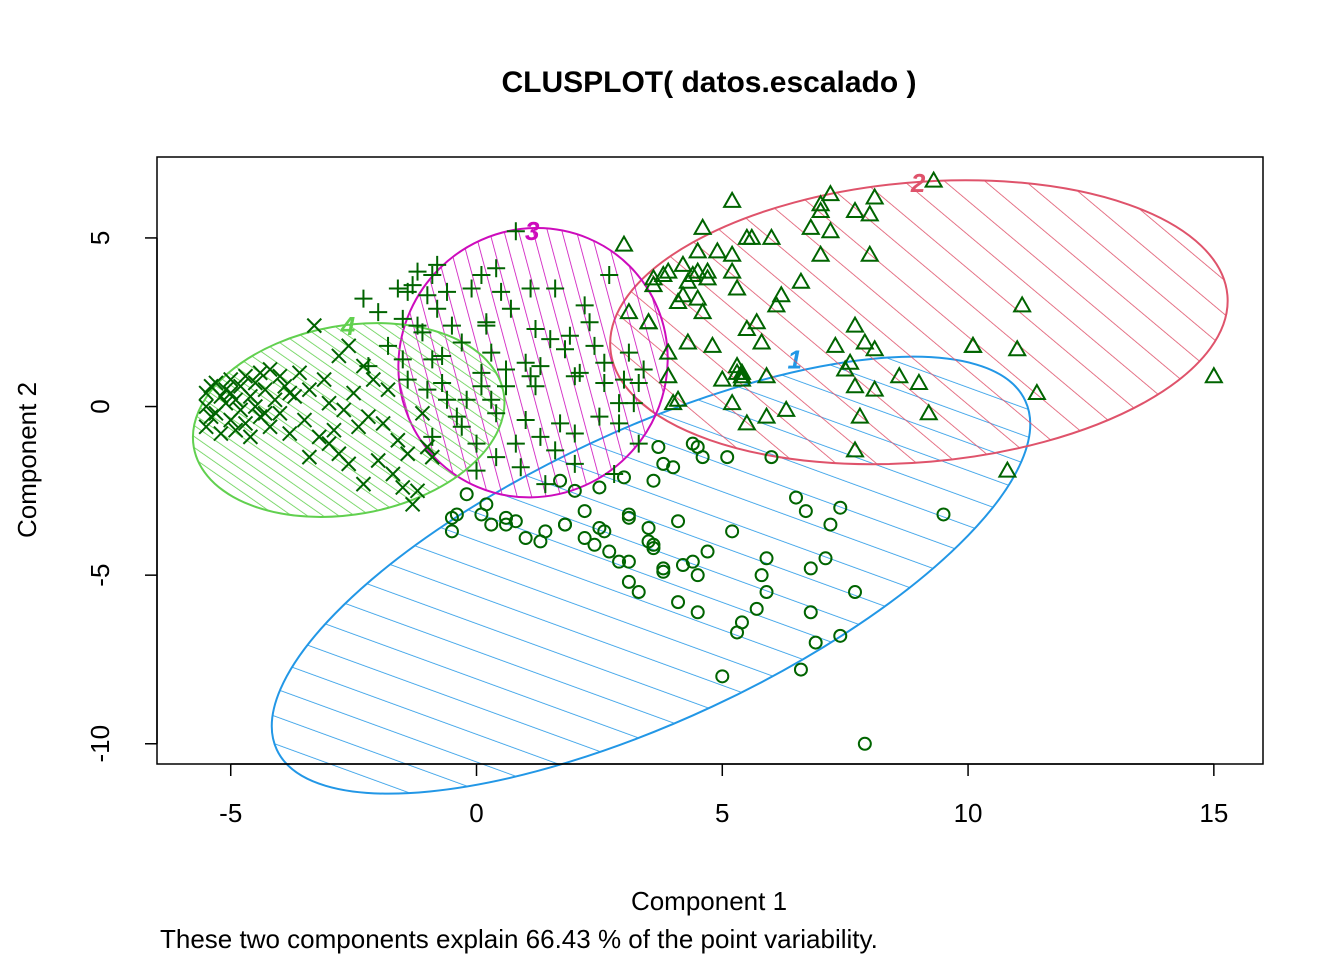  I want to click on y-axis: 5 0 -5 -10, so click(121, 497).